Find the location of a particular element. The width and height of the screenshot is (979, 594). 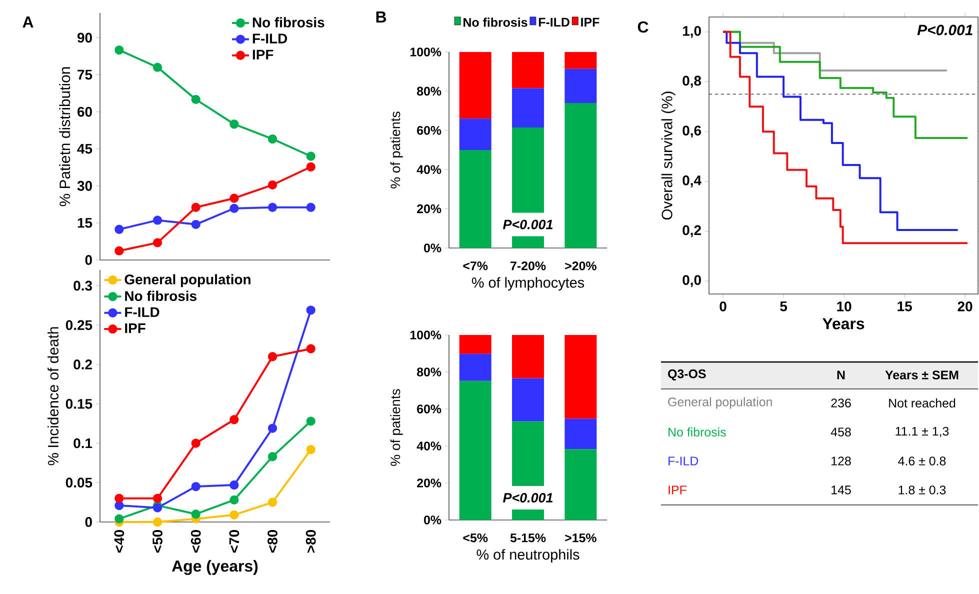

y-tick-label: 0,6 is located at coordinates (691, 132).